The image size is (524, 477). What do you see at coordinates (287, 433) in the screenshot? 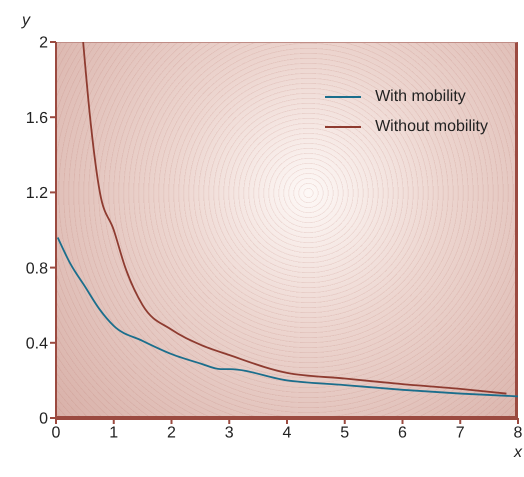
I see `x-tick-label: 4` at bounding box center [287, 433].